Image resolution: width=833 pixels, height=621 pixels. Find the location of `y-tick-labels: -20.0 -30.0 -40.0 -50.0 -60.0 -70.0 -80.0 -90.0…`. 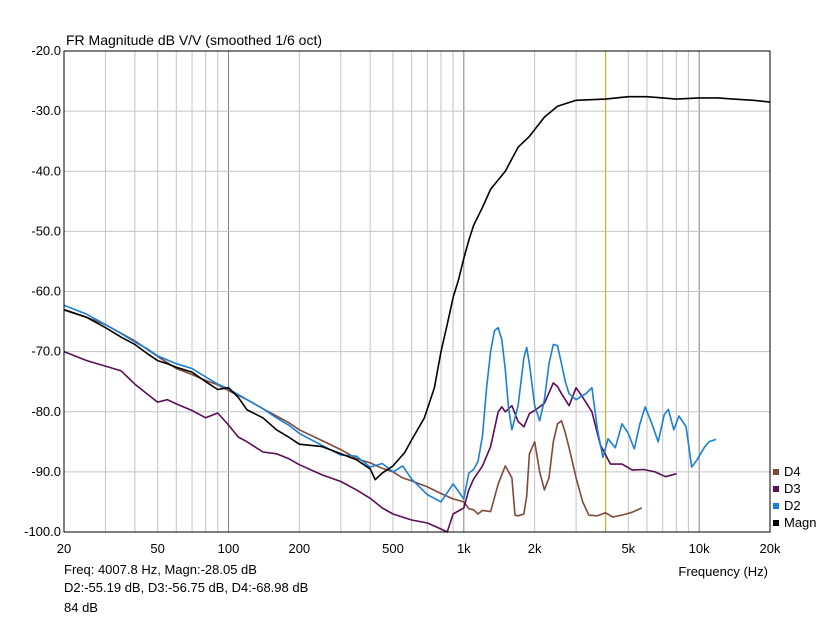

y-tick-labels: -20.0 -30.0 -40.0 -50.0 -60.0 -70.0 -80.0 -90.0… is located at coordinates (42, 291).